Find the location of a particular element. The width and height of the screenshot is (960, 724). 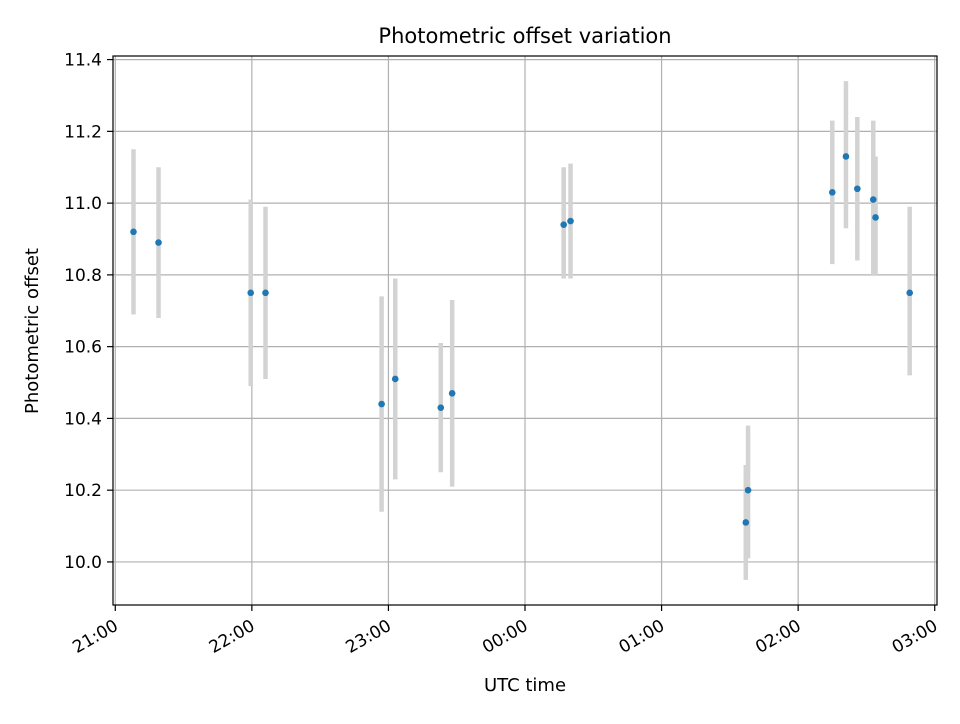

x-axis-label: UTC time is located at coordinates (525, 685).